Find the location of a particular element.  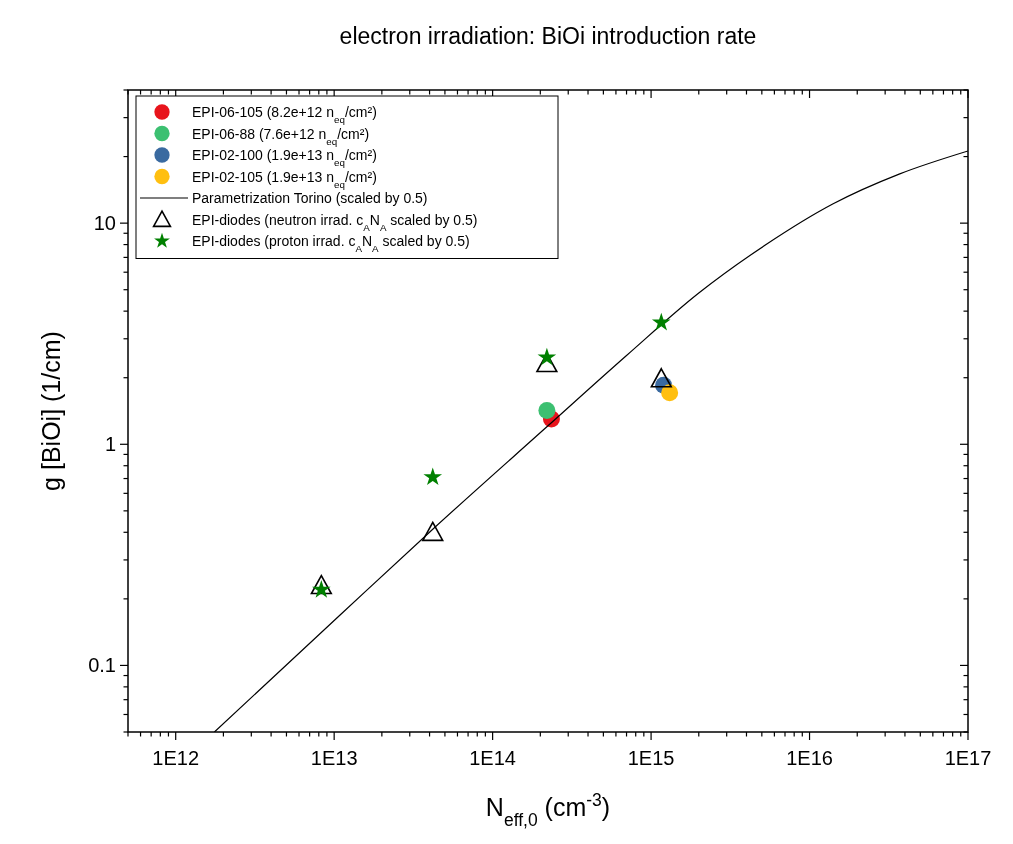

y-tick-label: 10 is located at coordinates (104, 223).